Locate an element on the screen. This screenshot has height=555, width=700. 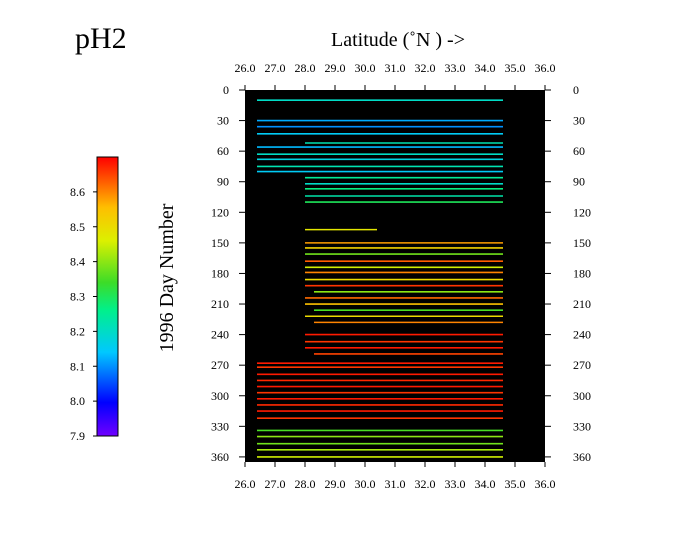
y-tick-label-right: 210 is located at coordinates (582, 304).